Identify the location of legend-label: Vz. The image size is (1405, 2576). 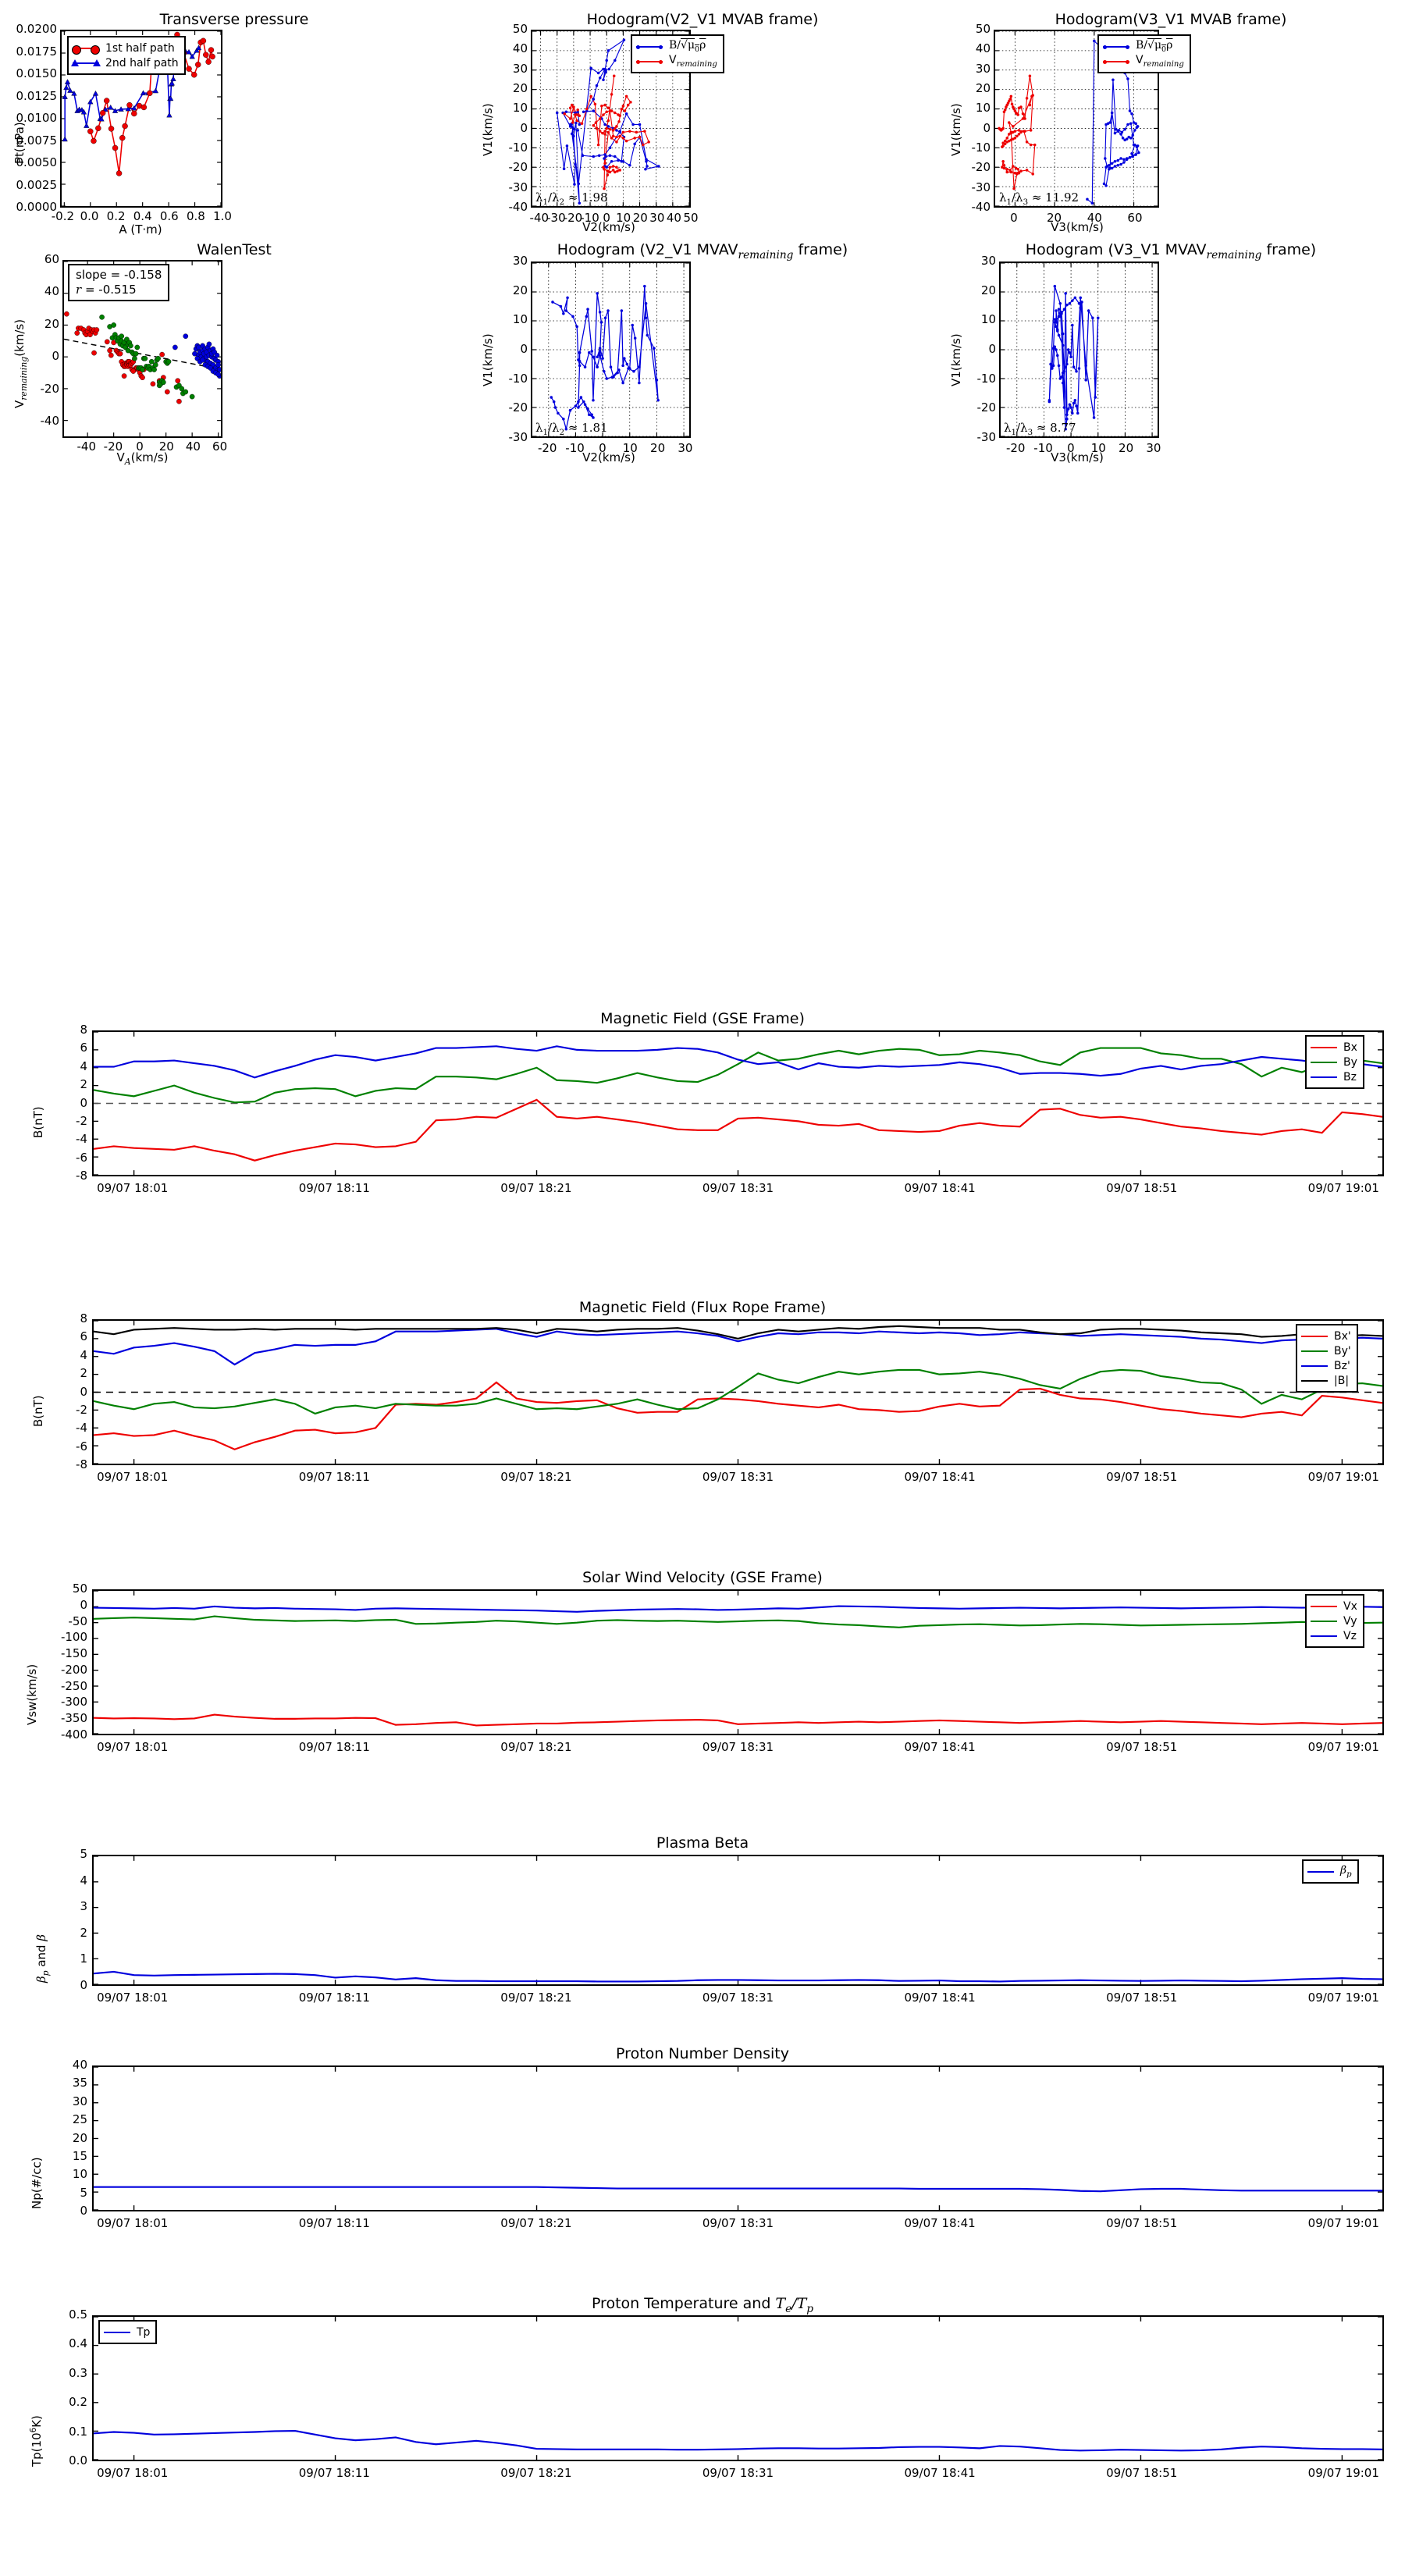
(1350, 1636).